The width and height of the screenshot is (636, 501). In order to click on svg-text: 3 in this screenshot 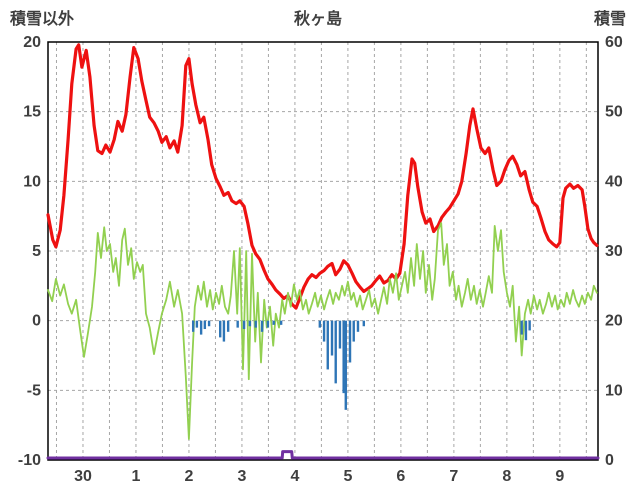, I will do `click(241, 476)`.